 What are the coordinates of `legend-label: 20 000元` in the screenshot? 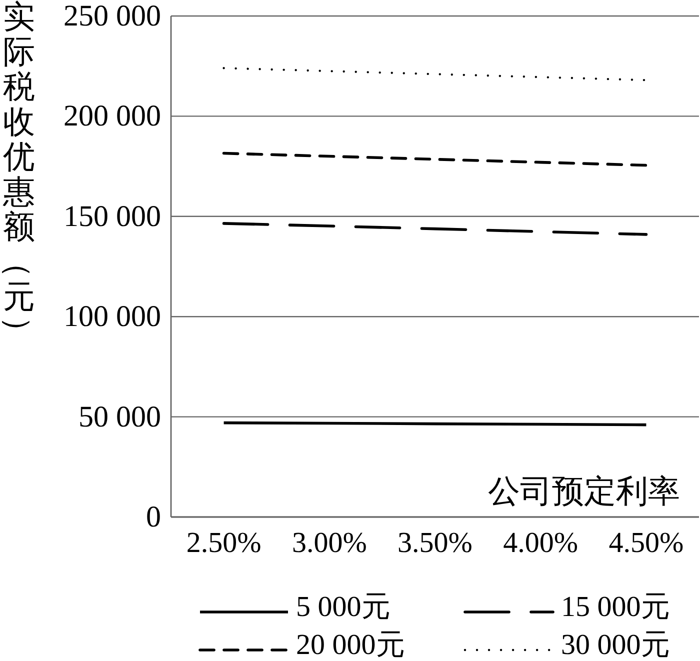 It's located at (350, 645).